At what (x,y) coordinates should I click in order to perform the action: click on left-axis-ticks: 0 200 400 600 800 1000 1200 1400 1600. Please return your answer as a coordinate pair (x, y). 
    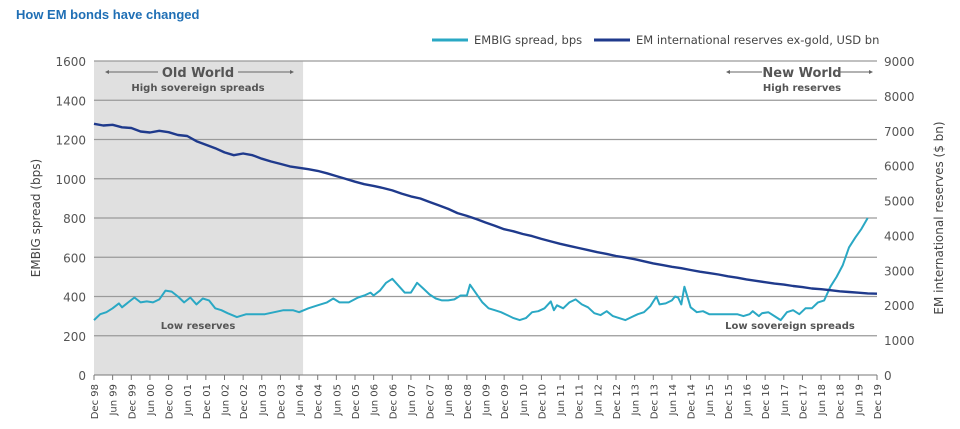
    Looking at the image, I should click on (70, 219).